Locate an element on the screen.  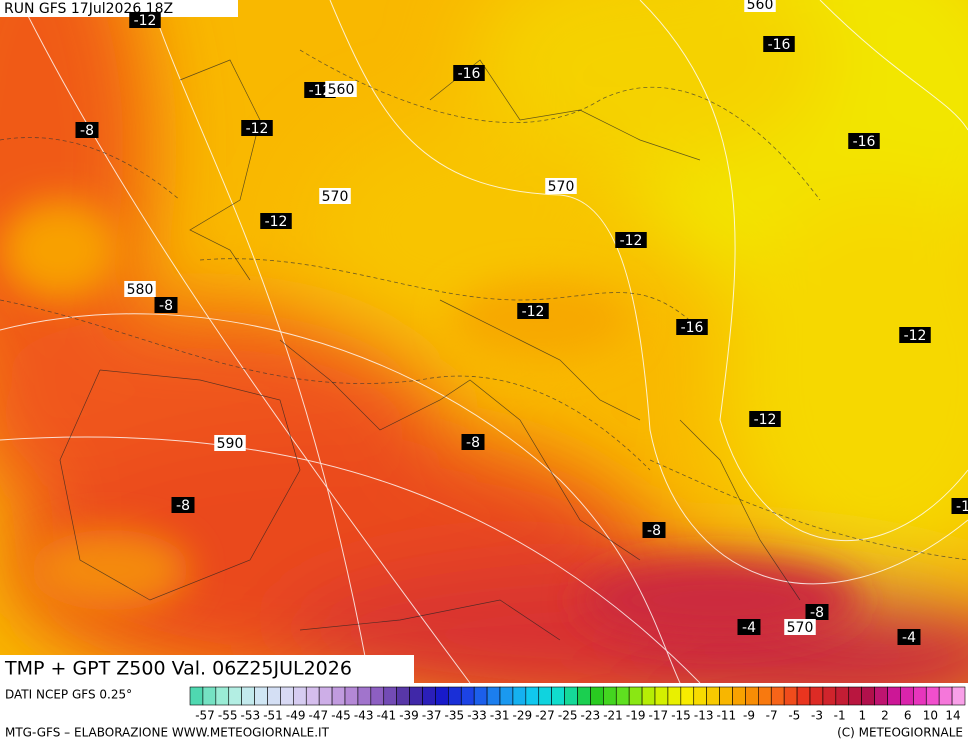
colorbar-label: -53 is located at coordinates (251, 716).